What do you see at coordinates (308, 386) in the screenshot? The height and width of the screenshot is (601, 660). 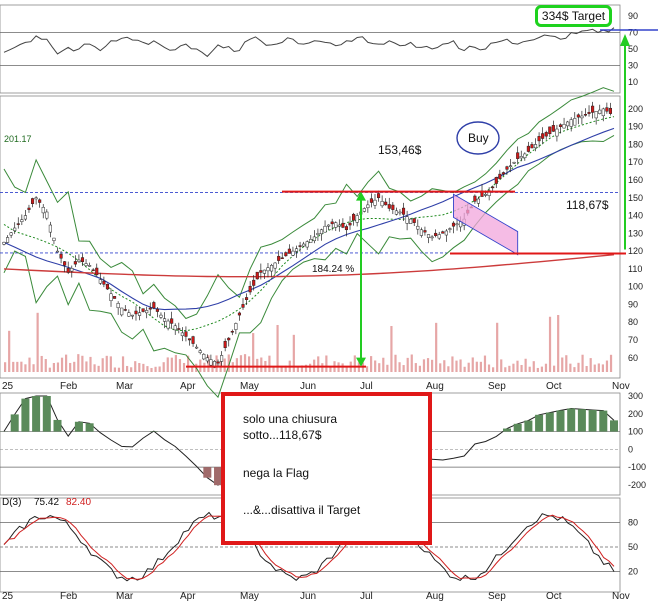 I see `month-label-price: Jun` at bounding box center [308, 386].